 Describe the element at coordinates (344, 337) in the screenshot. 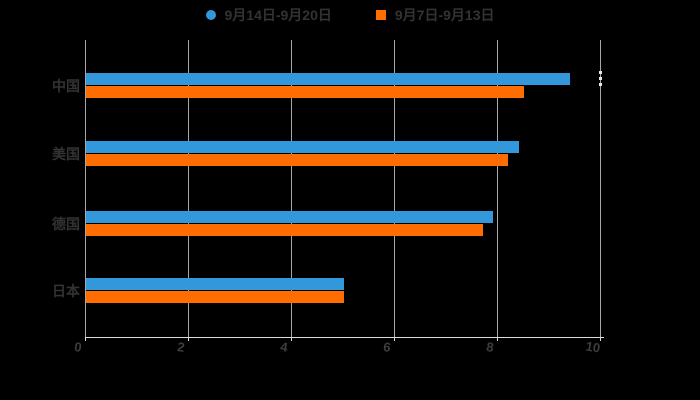

I see `x-axis-line` at that location.